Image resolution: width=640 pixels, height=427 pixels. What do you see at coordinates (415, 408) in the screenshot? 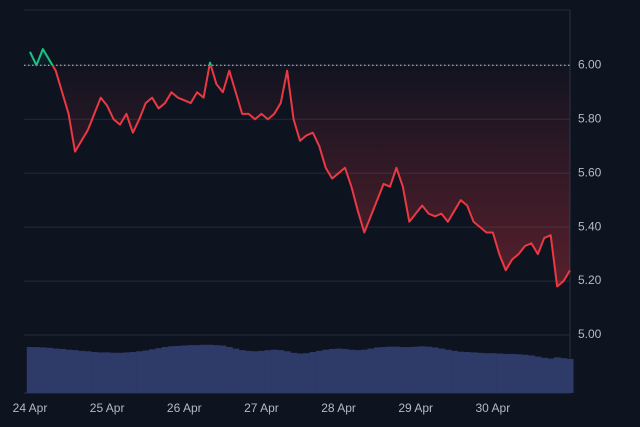
I see `x-tick-label: 29 Apr` at bounding box center [415, 408].